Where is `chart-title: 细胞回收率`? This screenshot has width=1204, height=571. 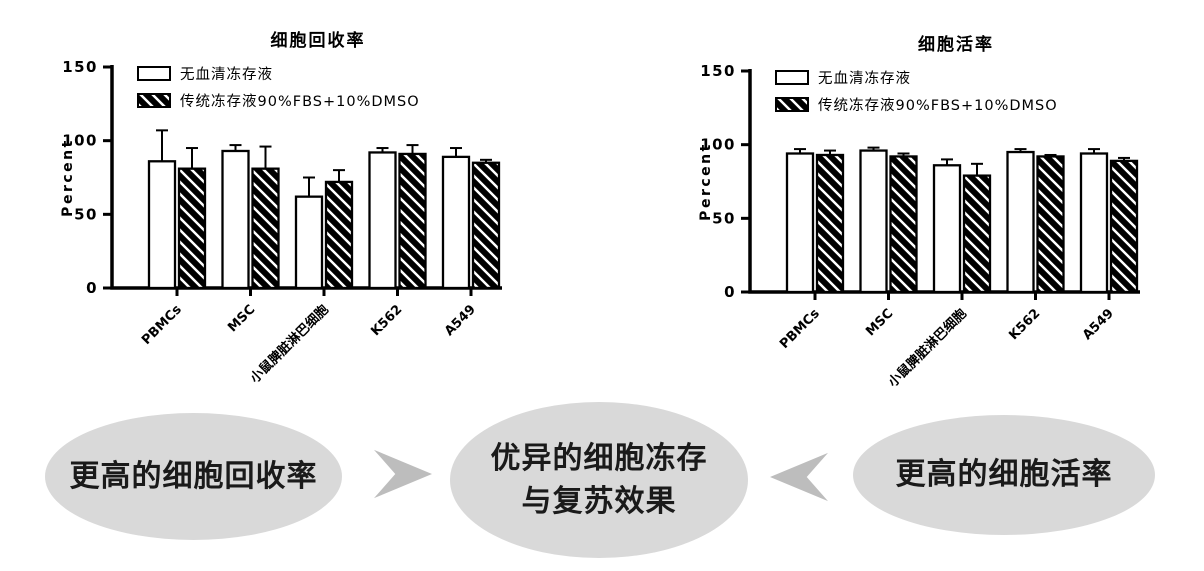 chart-title: 细胞回收率 is located at coordinates (318, 40).